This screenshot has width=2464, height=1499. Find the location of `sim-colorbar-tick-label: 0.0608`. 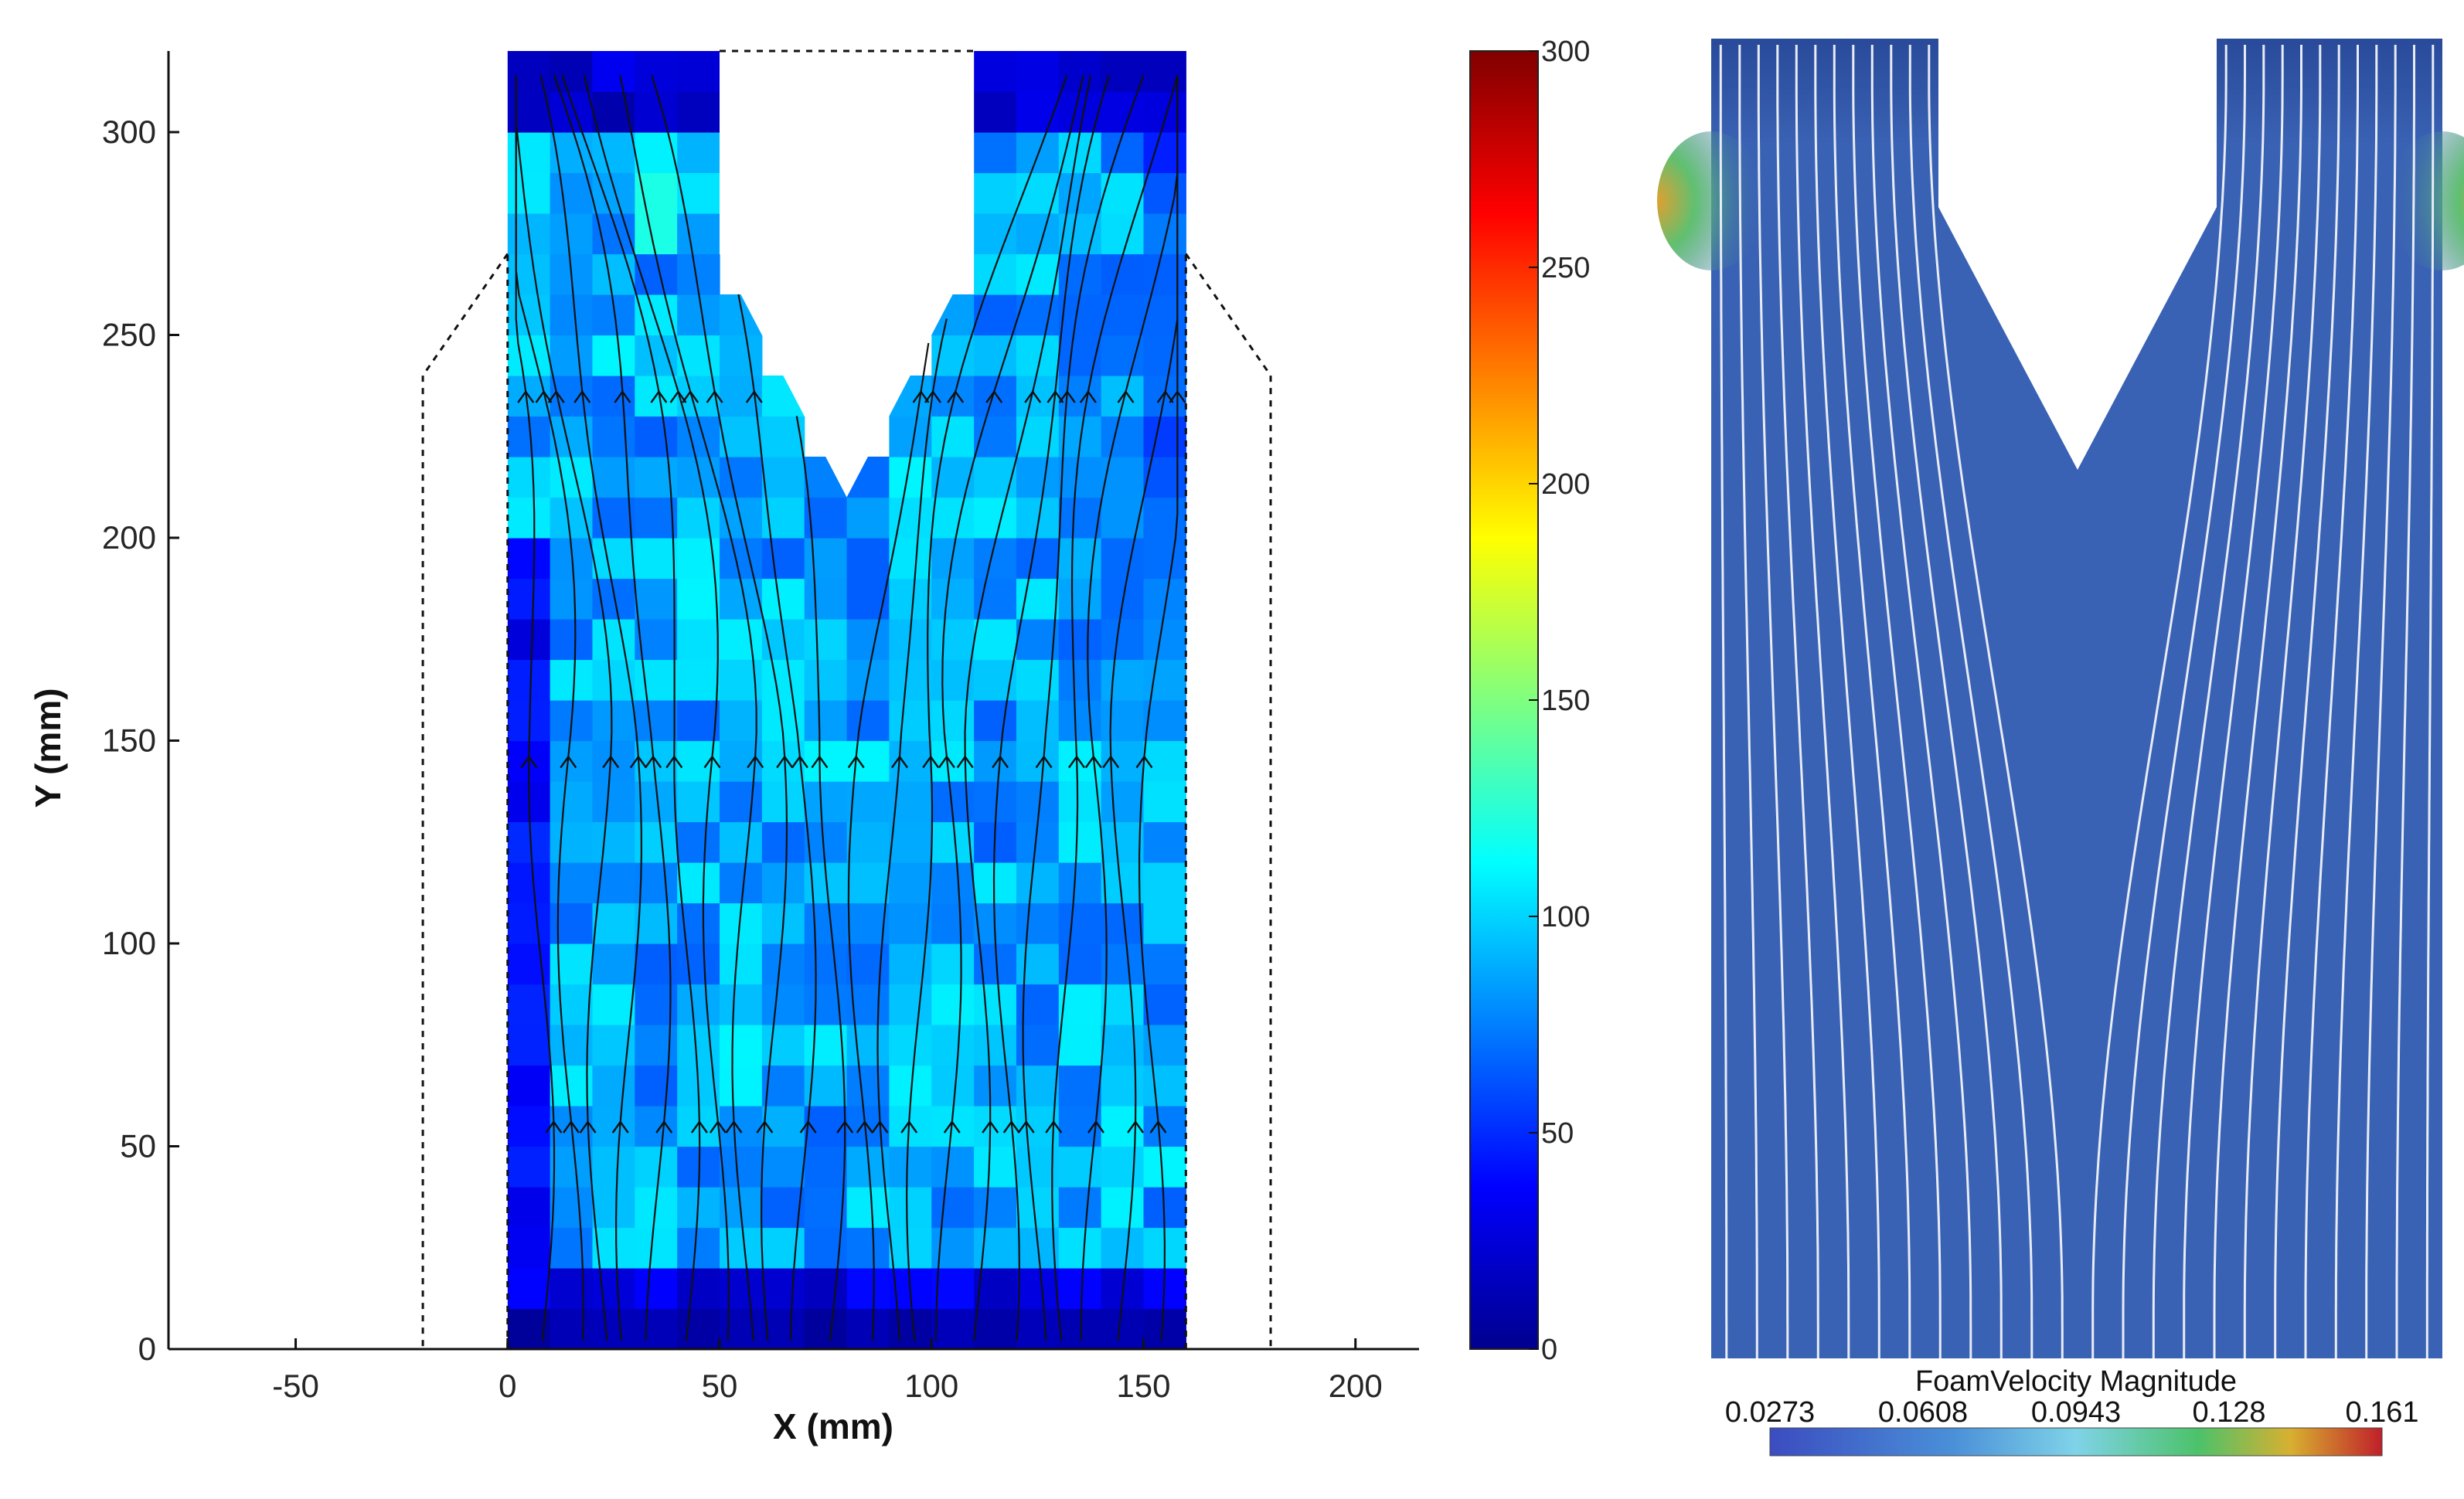

sim-colorbar-tick-label: 0.0608 is located at coordinates (1923, 1412).